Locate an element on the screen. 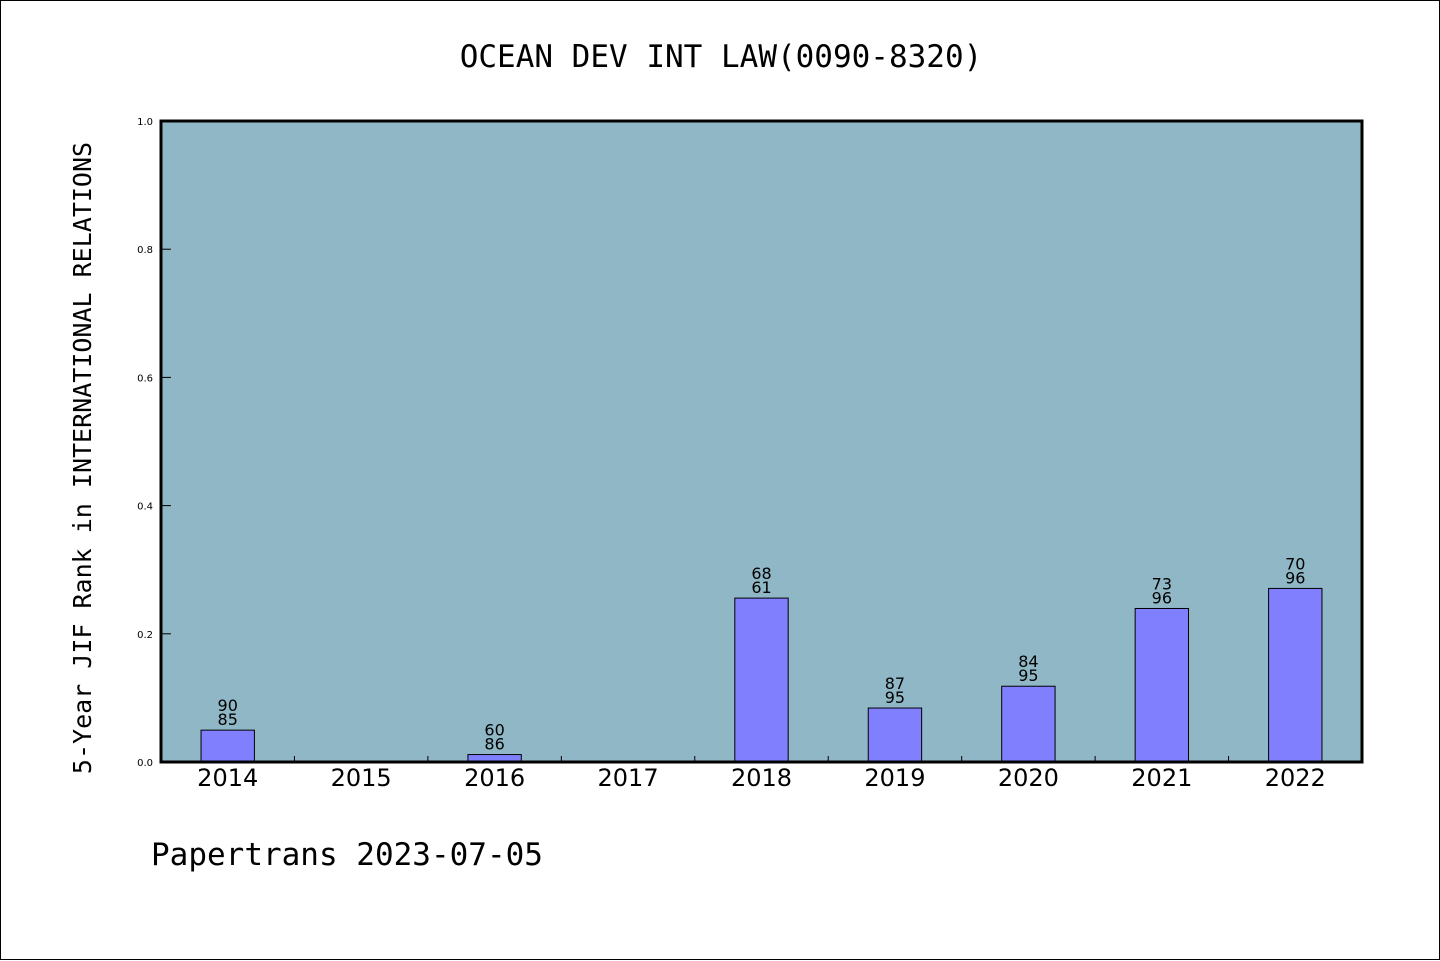  bar-2014 is located at coordinates (227, 746).